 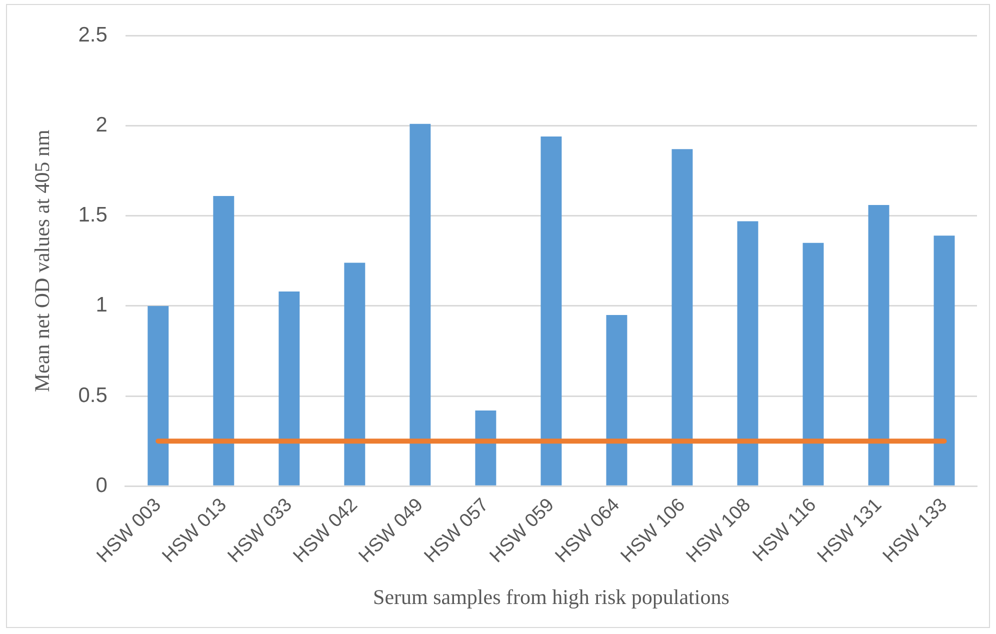 What do you see at coordinates (102, 305) in the screenshot?
I see `y-tick-label: 1` at bounding box center [102, 305].